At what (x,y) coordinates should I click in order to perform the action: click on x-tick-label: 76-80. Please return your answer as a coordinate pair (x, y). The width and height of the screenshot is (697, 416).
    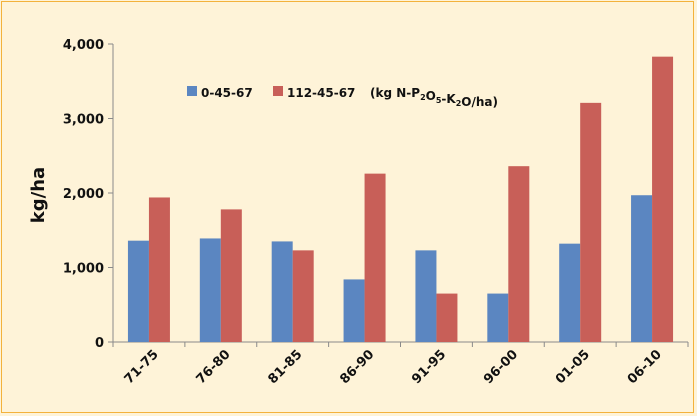
    Looking at the image, I should click on (214, 367).